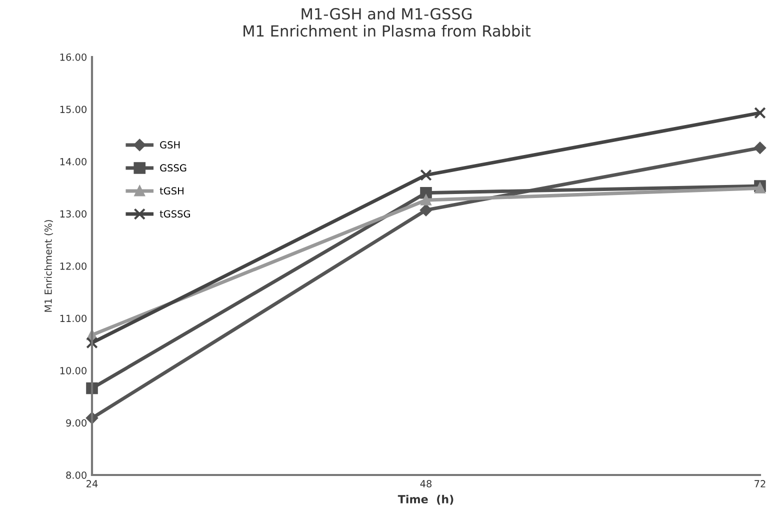  I want to click on y-tick-label: 15.00, so click(73, 110).